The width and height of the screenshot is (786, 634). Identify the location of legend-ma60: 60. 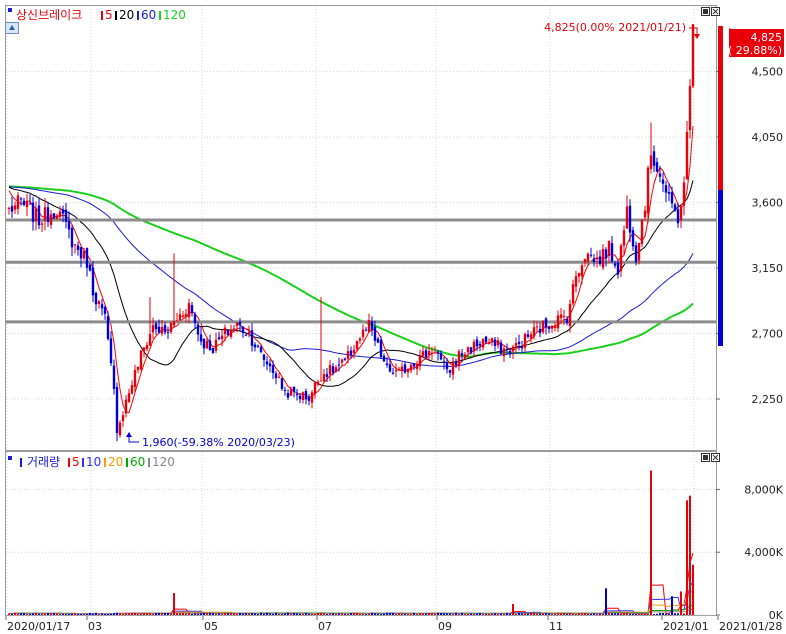
(148, 15).